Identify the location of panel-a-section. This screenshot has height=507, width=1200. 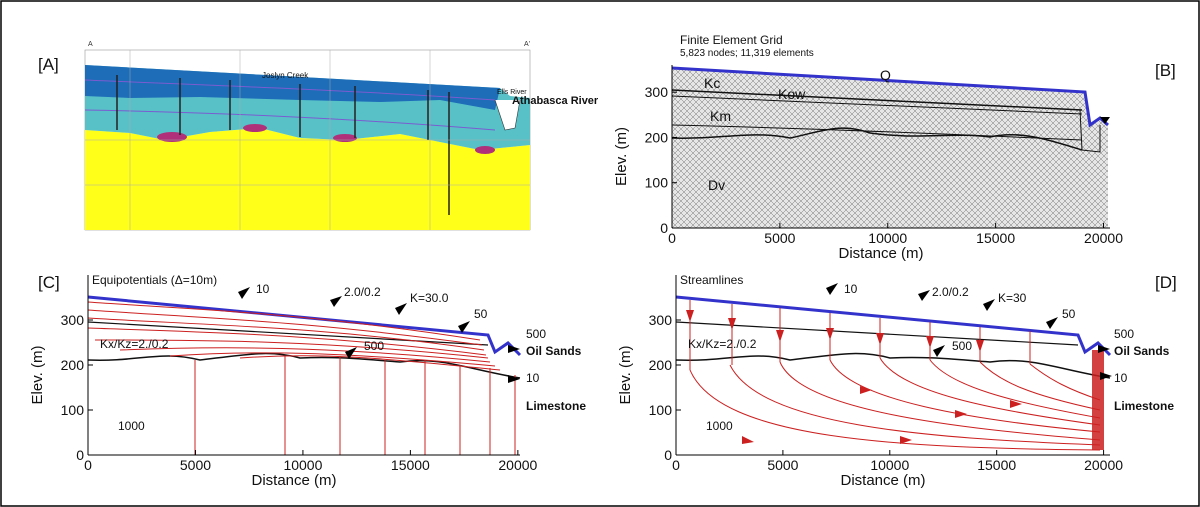
(307, 140).